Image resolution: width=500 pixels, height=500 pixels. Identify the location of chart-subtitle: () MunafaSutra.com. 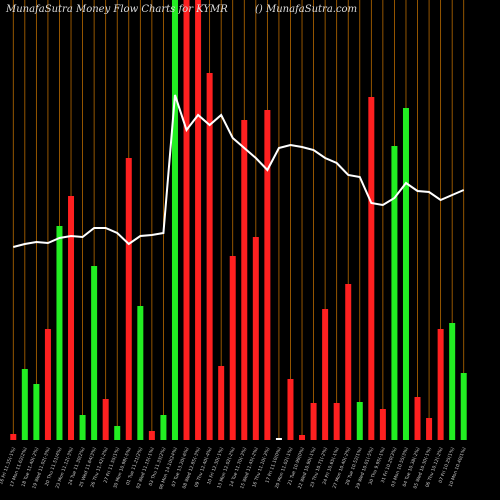
(306, 9).